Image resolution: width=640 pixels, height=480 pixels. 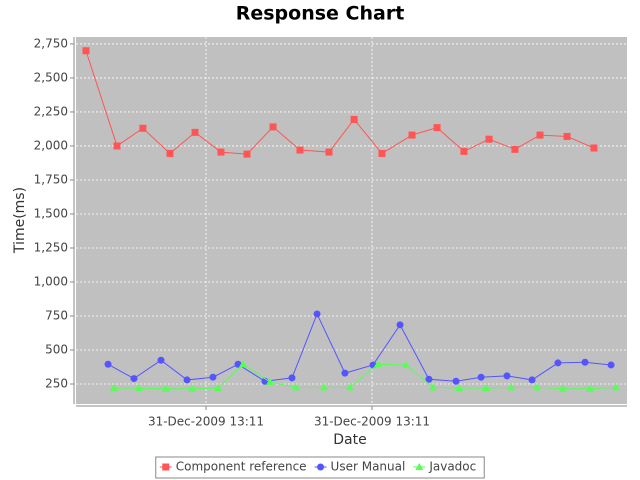 What do you see at coordinates (20, 220) in the screenshot?
I see `y-axis-label: Time(ms)` at bounding box center [20, 220].